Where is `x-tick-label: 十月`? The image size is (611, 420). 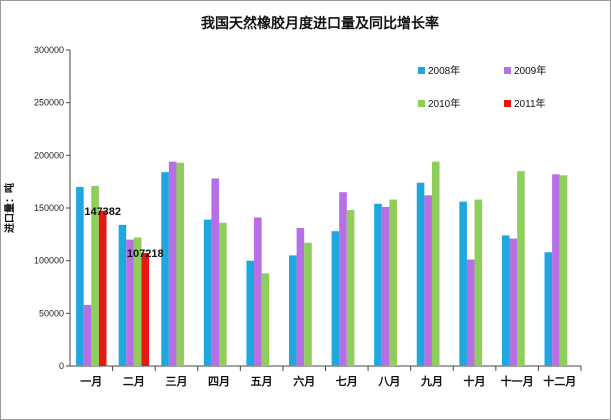 x-tick-label: 十月 is located at coordinates (475, 381).